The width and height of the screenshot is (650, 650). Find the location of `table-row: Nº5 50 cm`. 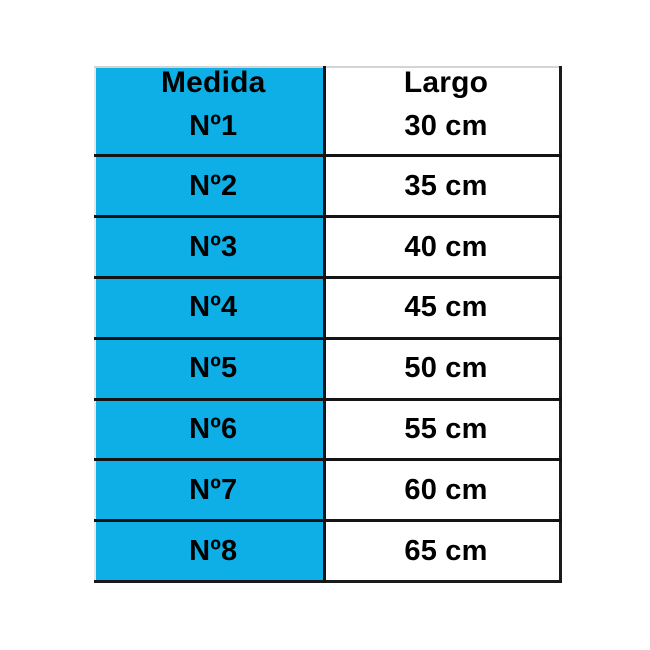

table-row: Nº5 50 cm is located at coordinates (327, 369).